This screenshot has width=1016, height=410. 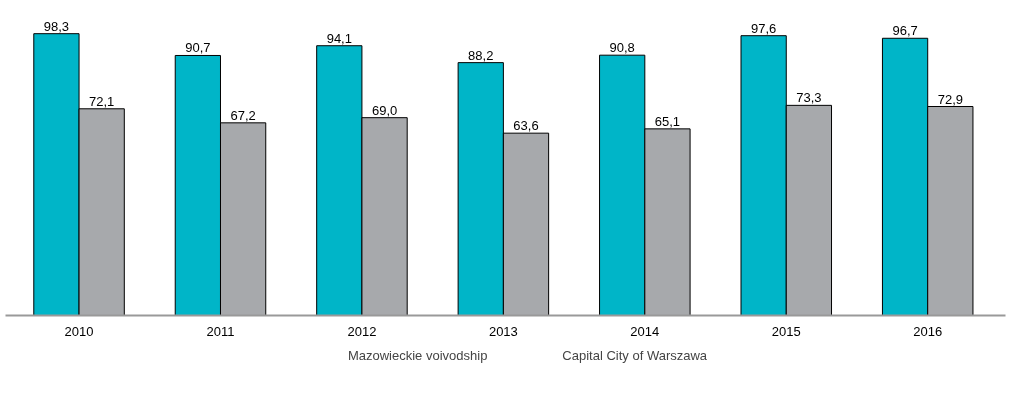 What do you see at coordinates (56, 26) in the screenshot?
I see `data-label: 98,3` at bounding box center [56, 26].